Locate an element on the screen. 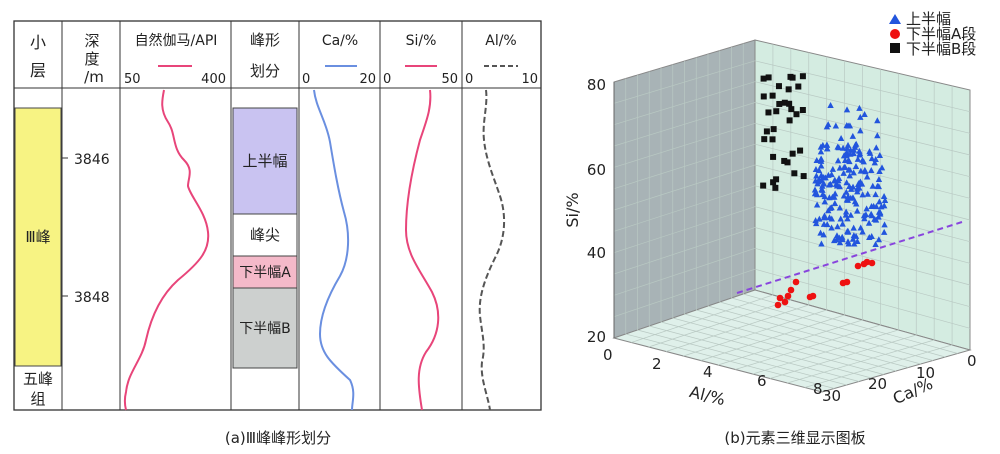 The width and height of the screenshot is (1000, 454). back-grid-h is located at coordinates (862, 298).